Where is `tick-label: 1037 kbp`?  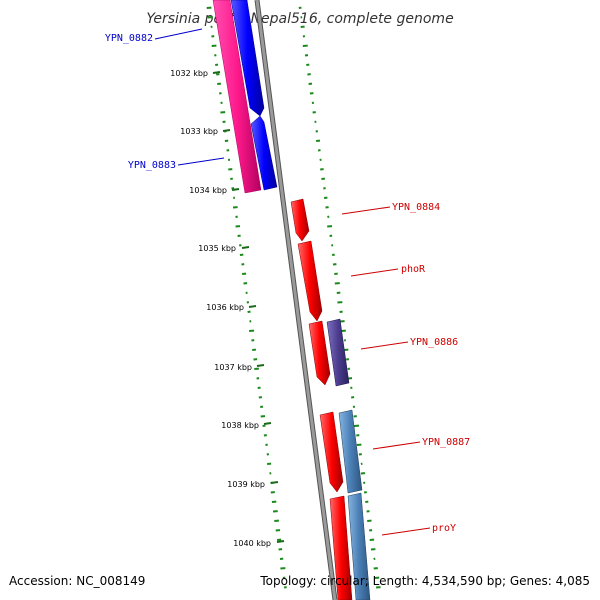
tick-label: 1037 kbp is located at coordinates (233, 367).